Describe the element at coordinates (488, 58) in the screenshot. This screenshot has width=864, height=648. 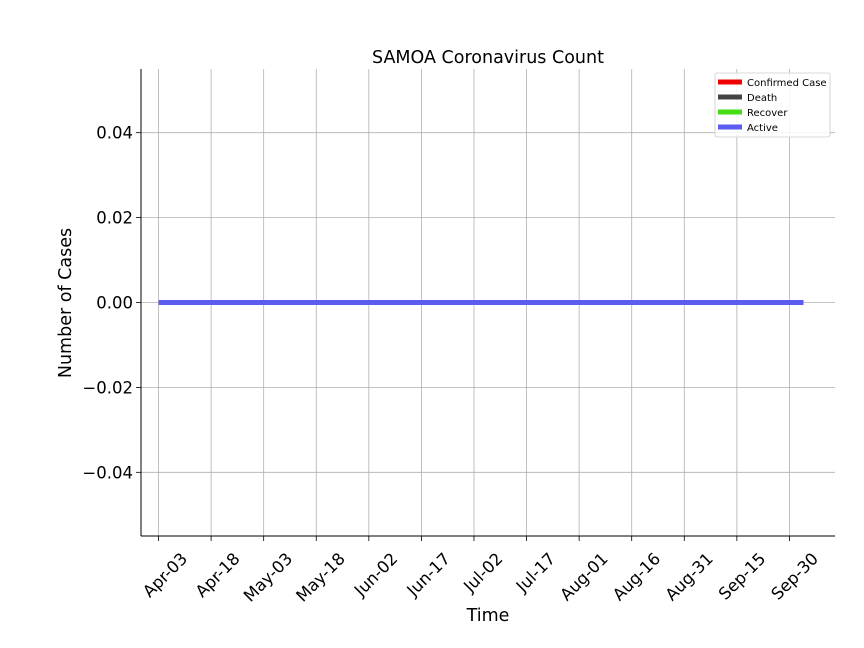
I see `chart-title: SAMOA Coronavirus Count` at that location.